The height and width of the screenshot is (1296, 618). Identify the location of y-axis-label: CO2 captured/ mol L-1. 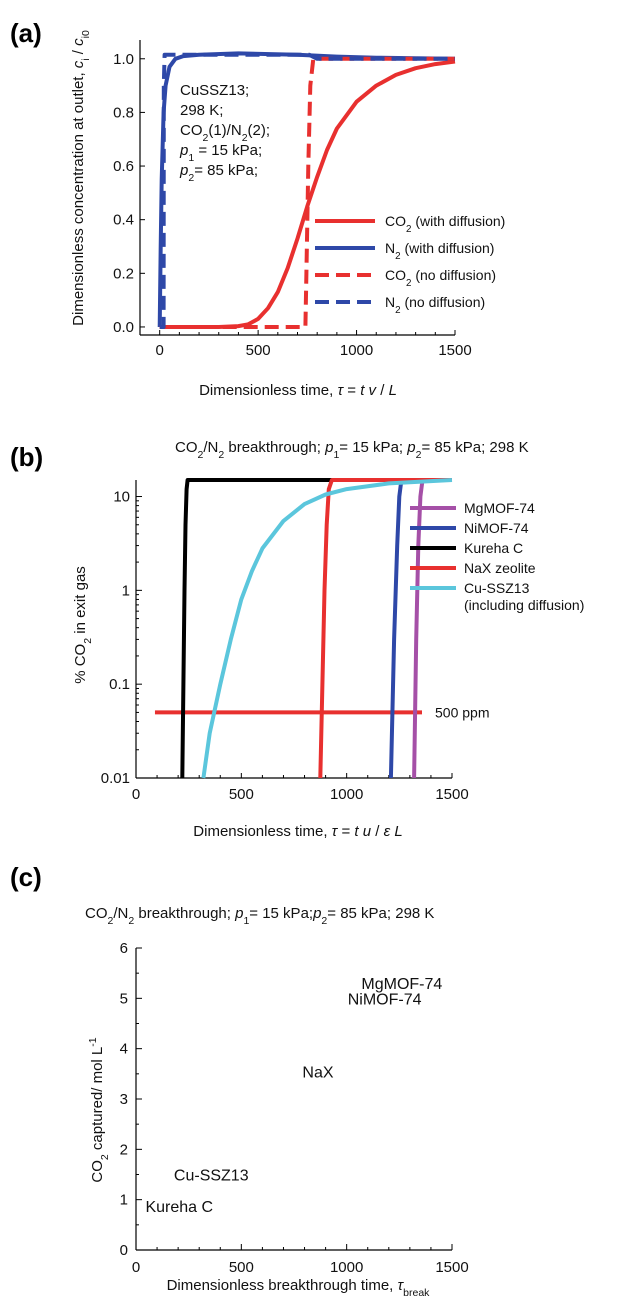
(99, 1109).